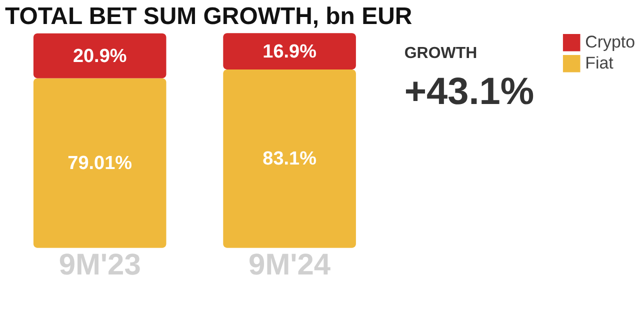 This screenshot has width=641, height=327. Describe the element at coordinates (599, 63) in the screenshot. I see `legend-label: Fiat` at that location.